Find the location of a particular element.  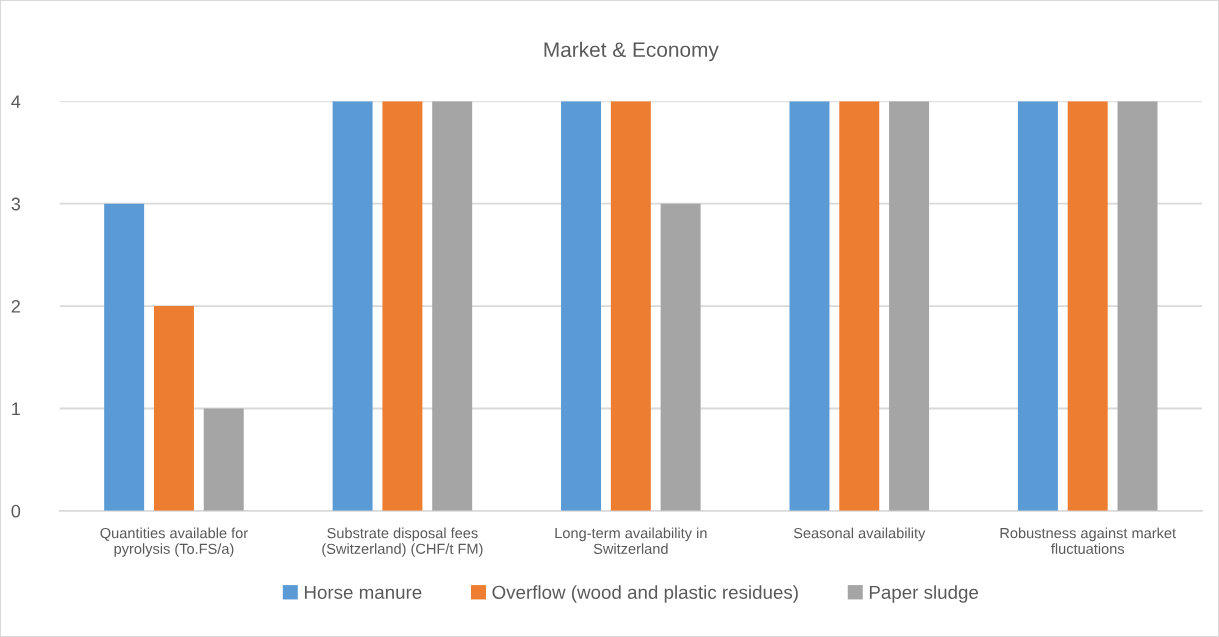

legend-label: Overflow (wood and plastic residues) is located at coordinates (645, 594).